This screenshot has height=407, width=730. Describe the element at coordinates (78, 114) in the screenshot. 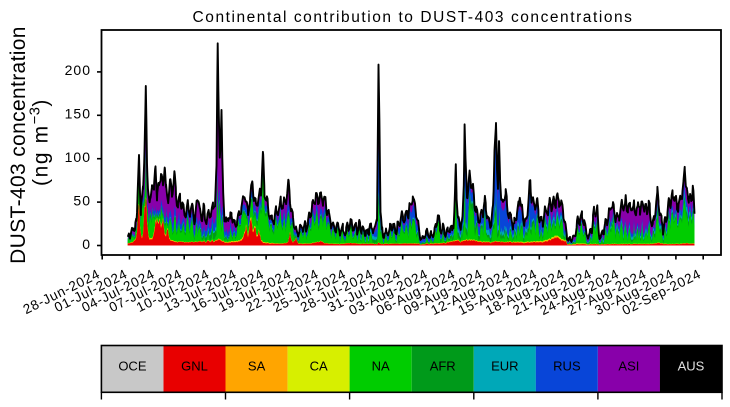

I see `svg-text: 150` at that location.